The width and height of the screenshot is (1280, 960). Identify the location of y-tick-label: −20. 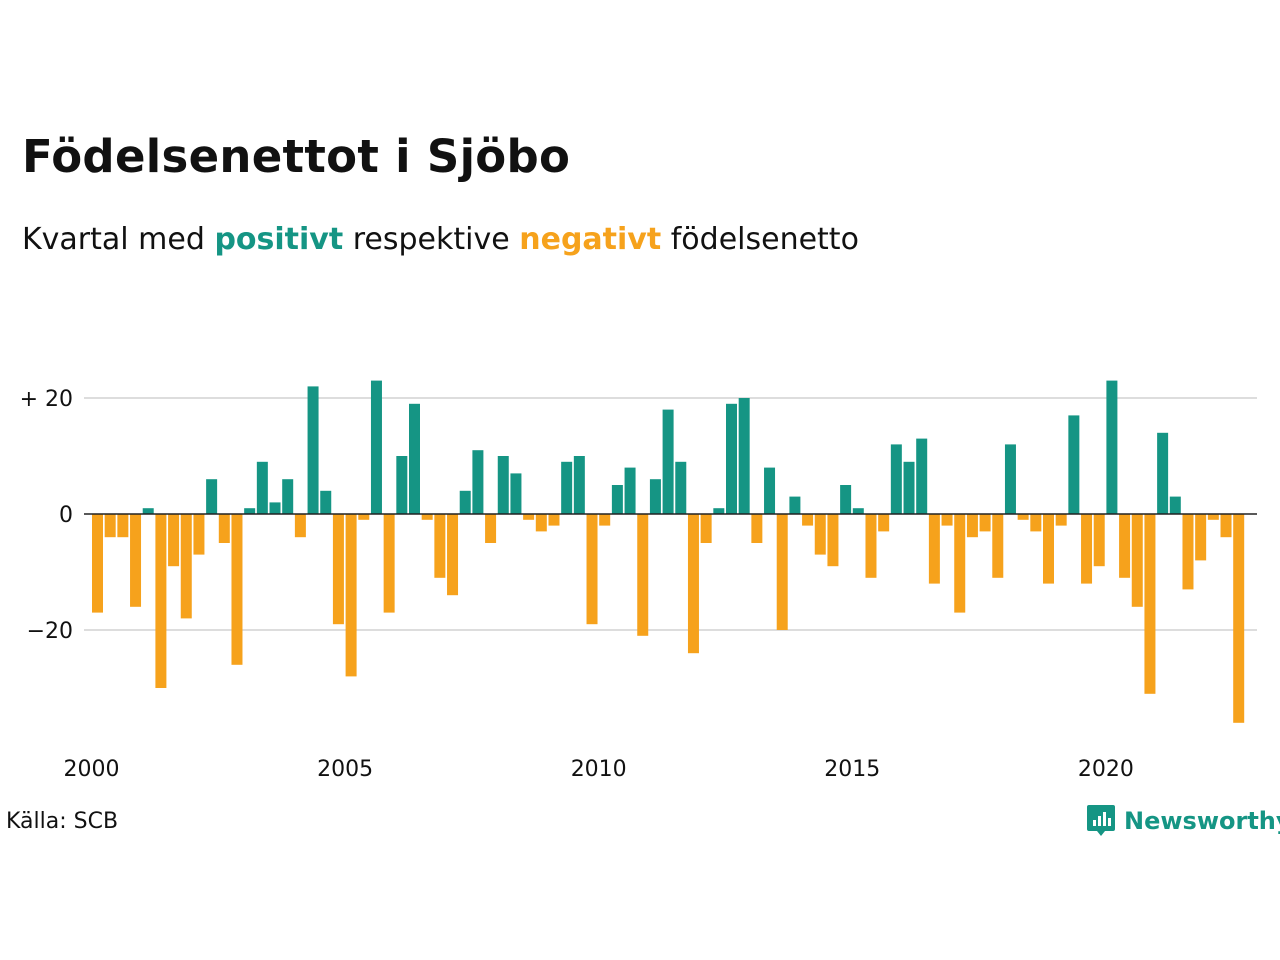
(50, 631).